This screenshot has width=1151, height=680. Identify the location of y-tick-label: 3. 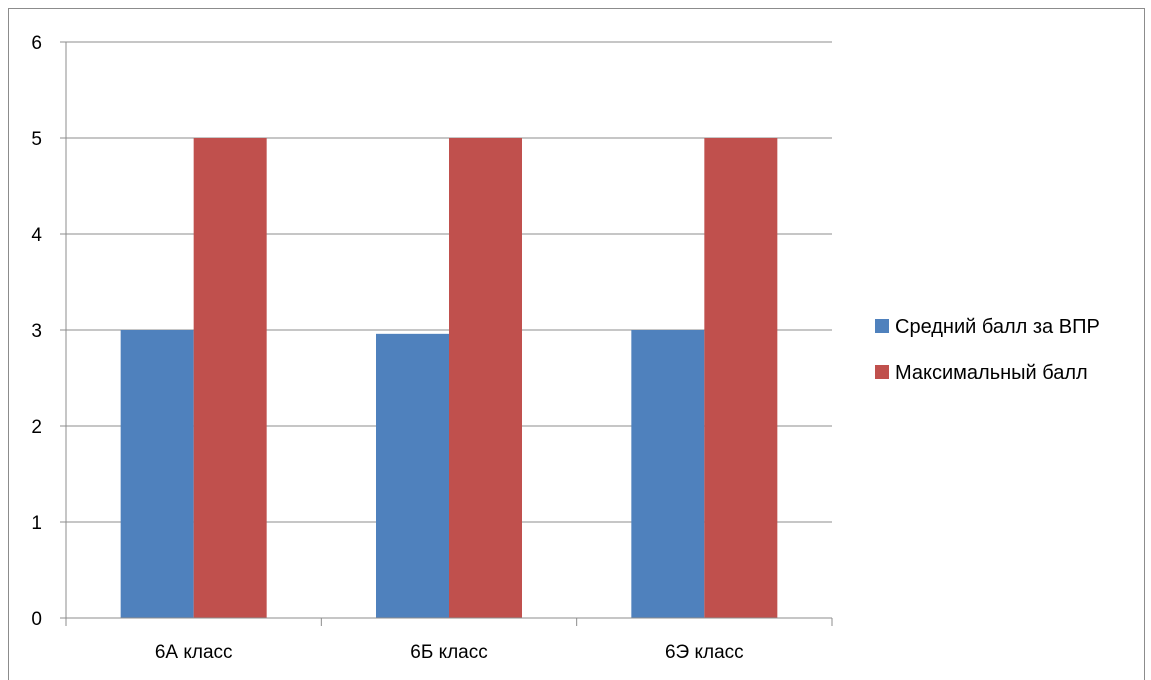
(36, 331).